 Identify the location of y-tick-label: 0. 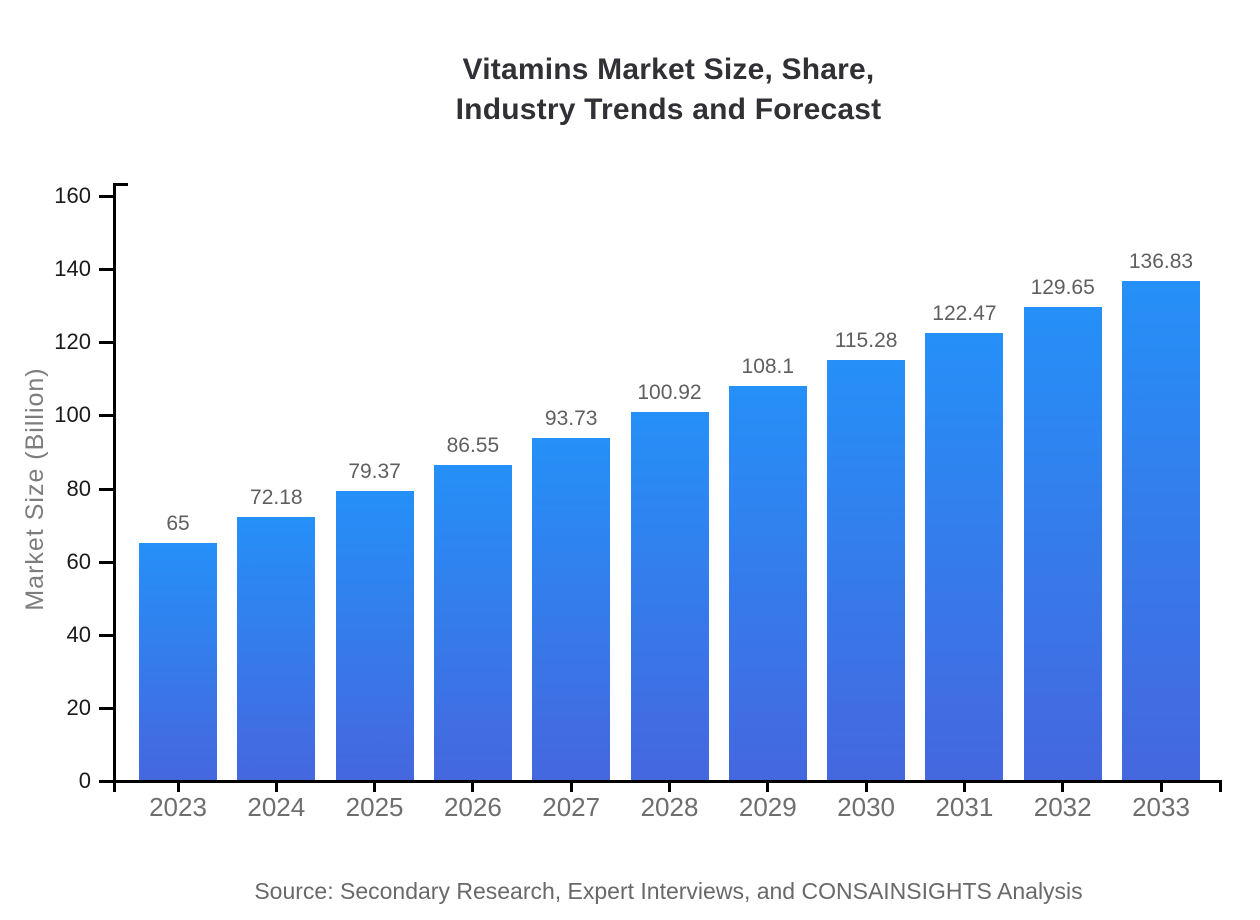
(84, 780).